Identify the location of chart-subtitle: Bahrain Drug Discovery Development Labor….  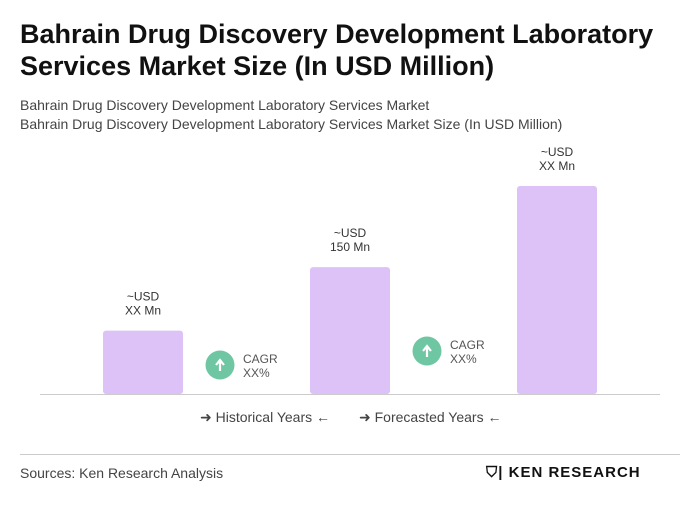
(291, 124).